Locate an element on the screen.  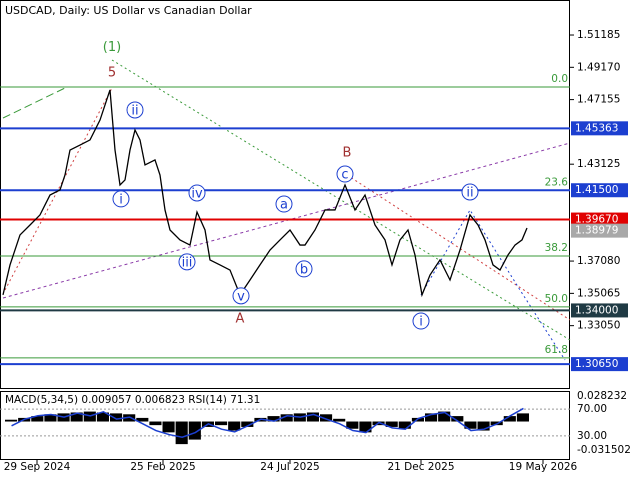
fib-label: 0.0 is located at coordinates (559, 79).